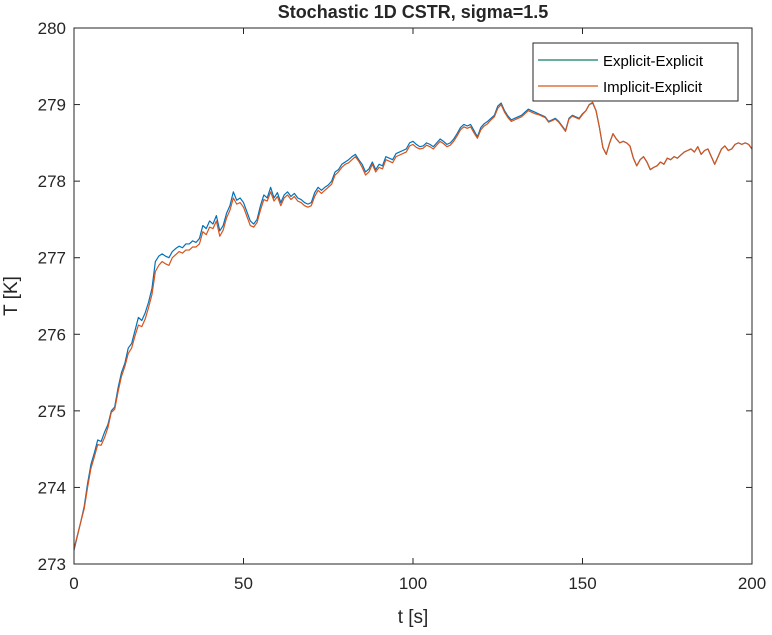  I want to click on y-tick-label: 279, so click(52, 105).